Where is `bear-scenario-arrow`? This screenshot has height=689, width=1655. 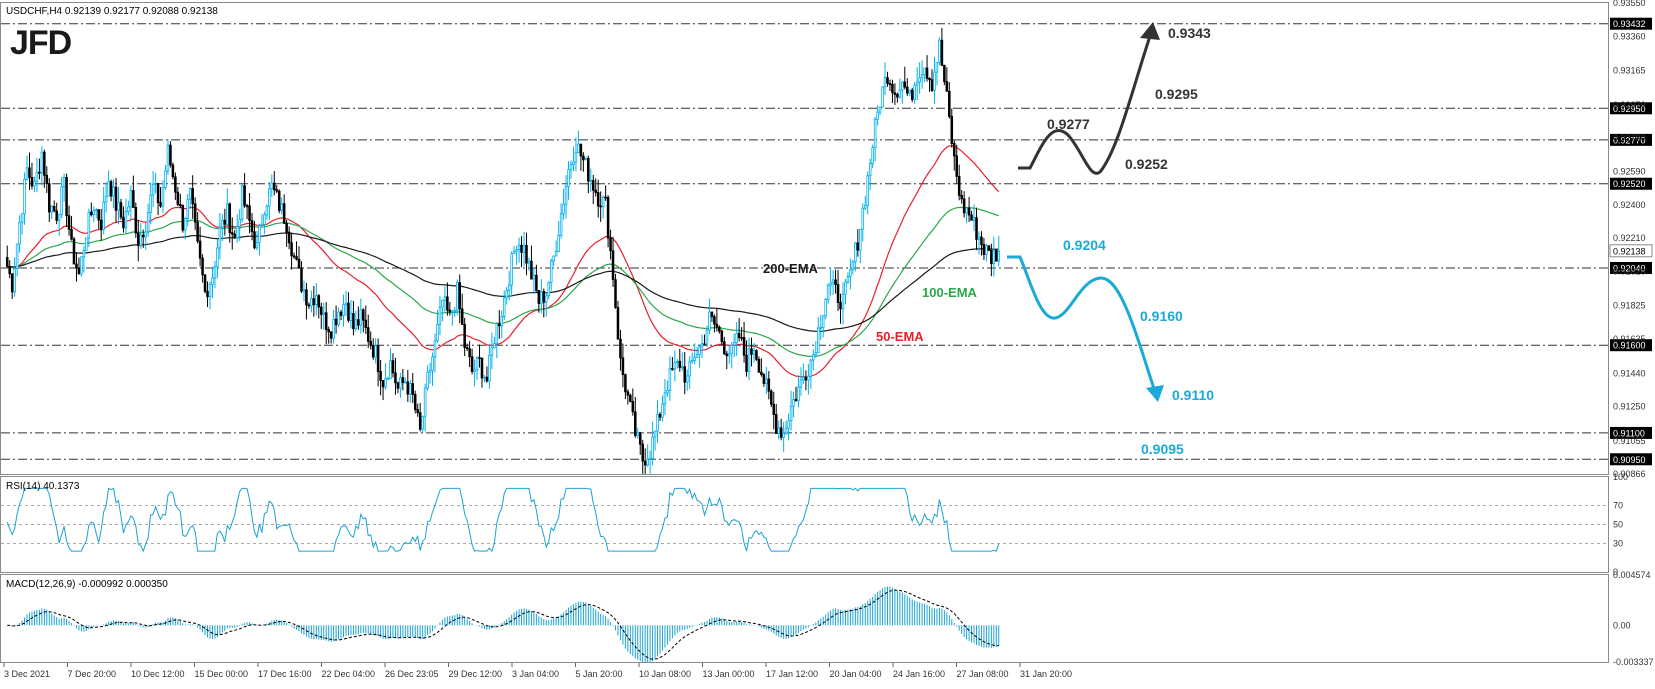 bear-scenario-arrow is located at coordinates (1082, 324).